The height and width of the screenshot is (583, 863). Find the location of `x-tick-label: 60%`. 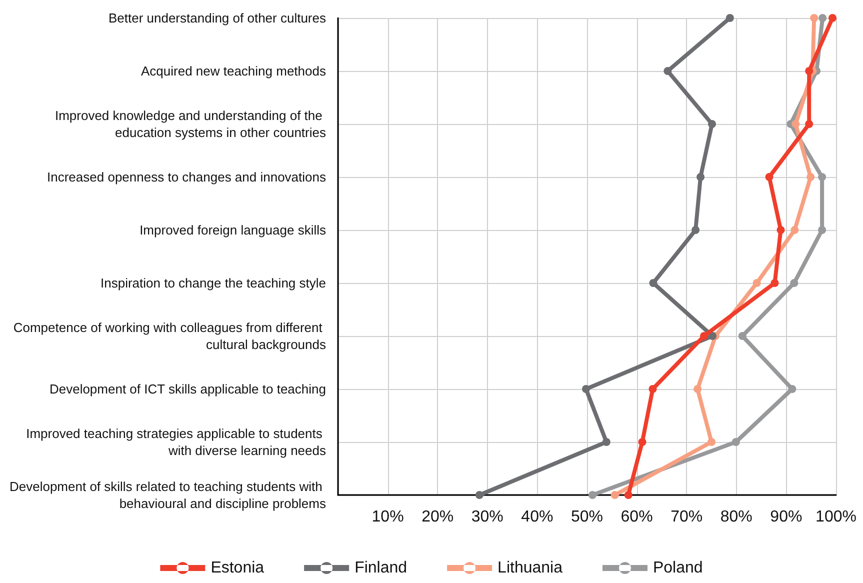

x-tick-label: 60% is located at coordinates (636, 517).